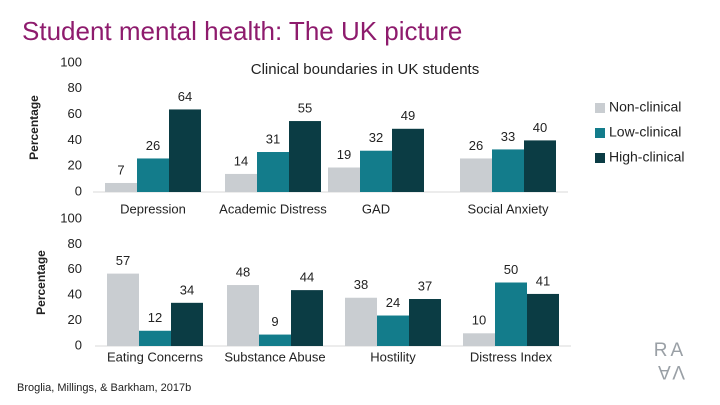  Describe the element at coordinates (155, 317) in the screenshot. I see `data-label: 12` at that location.